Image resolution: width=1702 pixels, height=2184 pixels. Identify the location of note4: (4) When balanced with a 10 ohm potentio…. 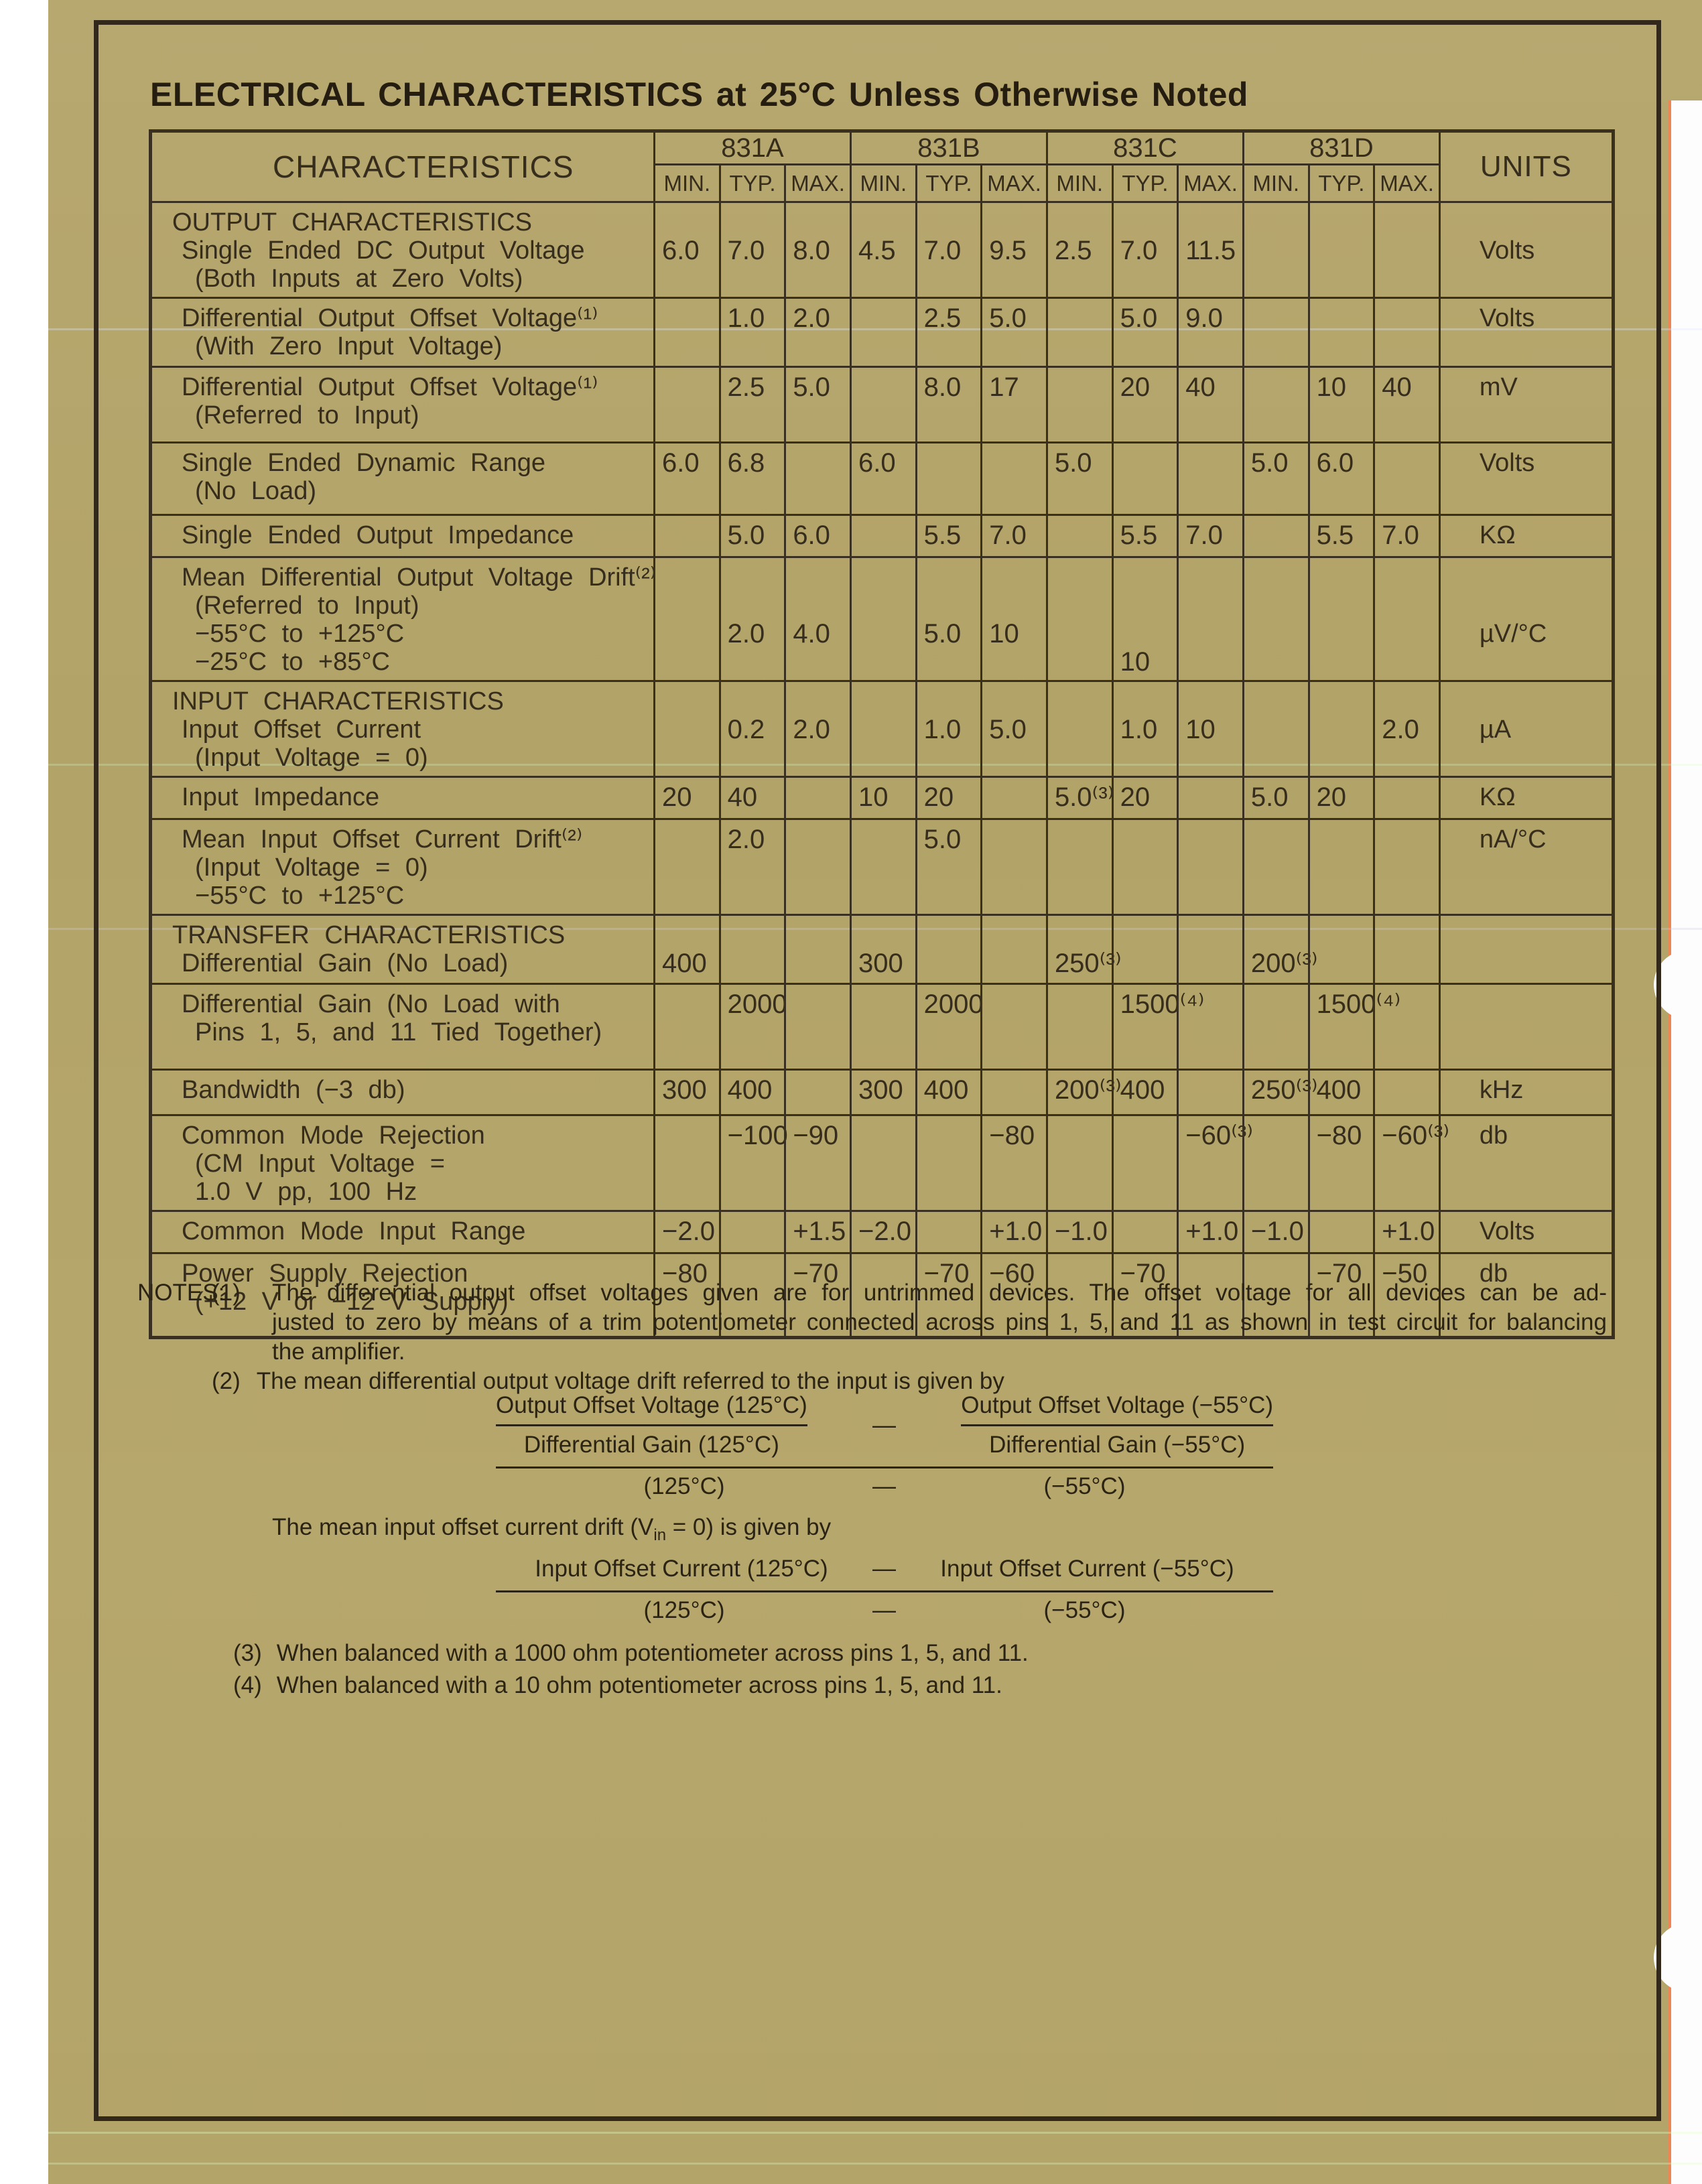
(618, 1685).